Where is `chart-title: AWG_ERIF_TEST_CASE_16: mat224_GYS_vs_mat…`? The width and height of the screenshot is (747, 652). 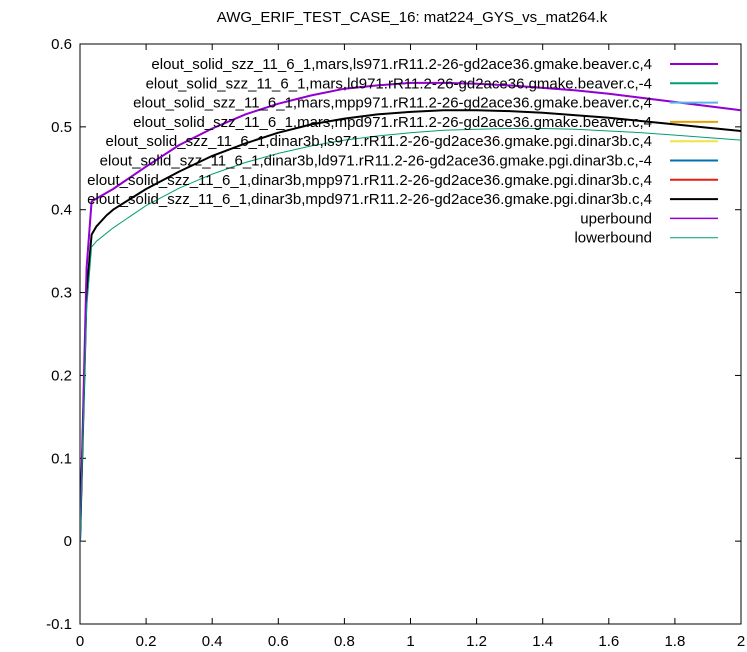
chart-title: AWG_ERIF_TEST_CASE_16: mat224_GYS_vs_mat… is located at coordinates (412, 17).